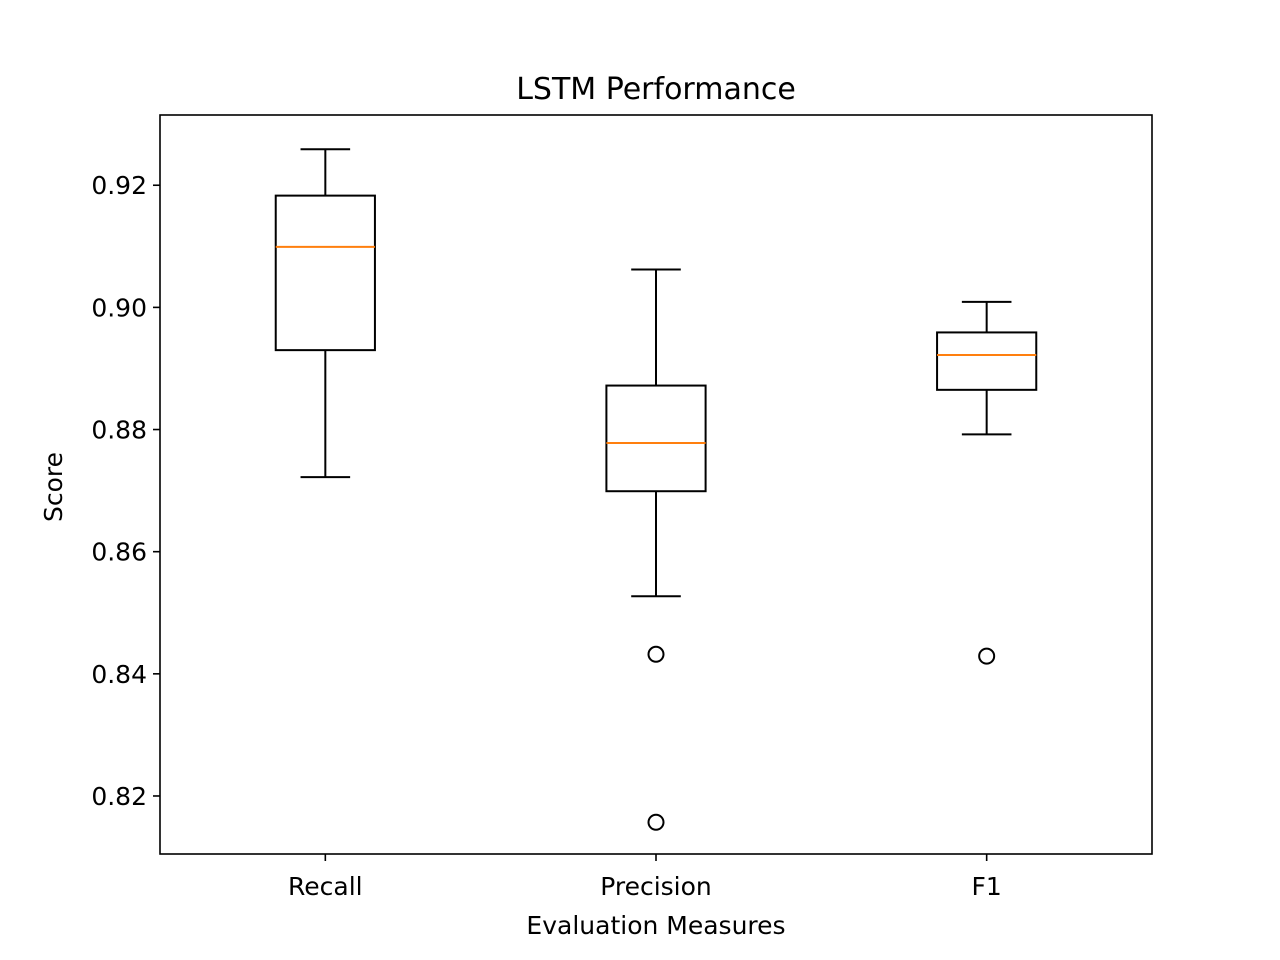  Describe the element at coordinates (119, 185) in the screenshot. I see `y-tick-label: 0.92` at that location.